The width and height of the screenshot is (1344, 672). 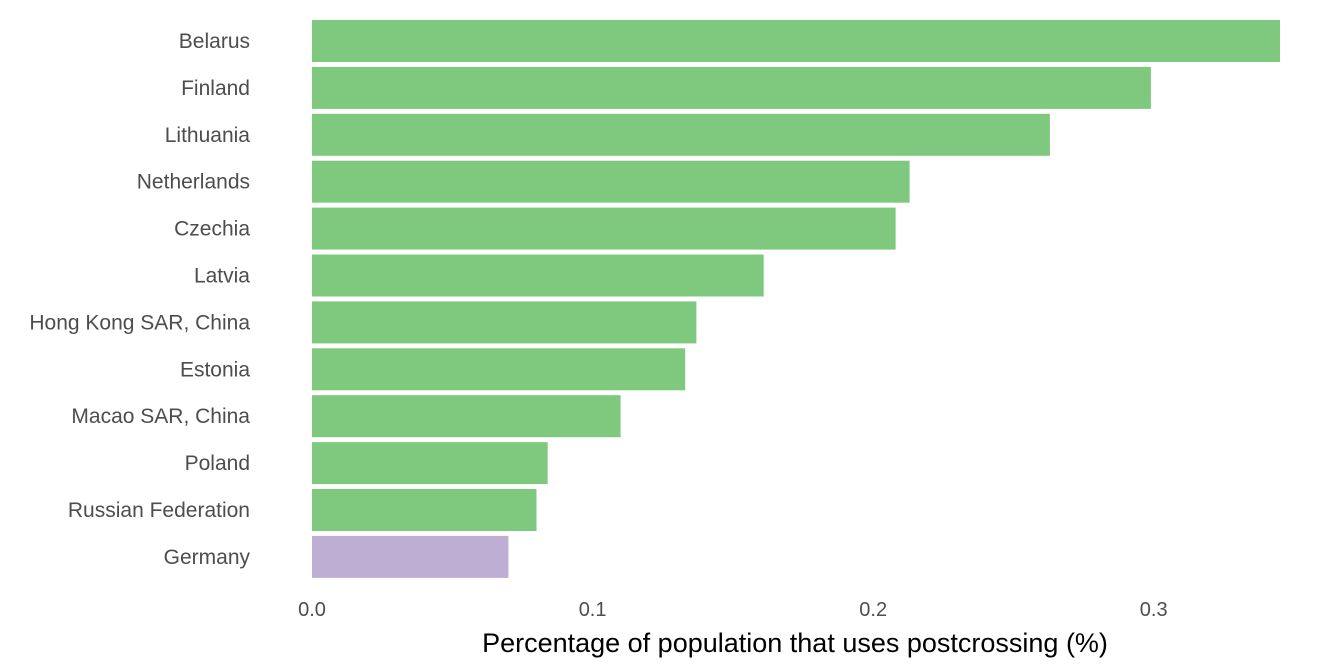 I want to click on bar-estonia, so click(x=499, y=369).